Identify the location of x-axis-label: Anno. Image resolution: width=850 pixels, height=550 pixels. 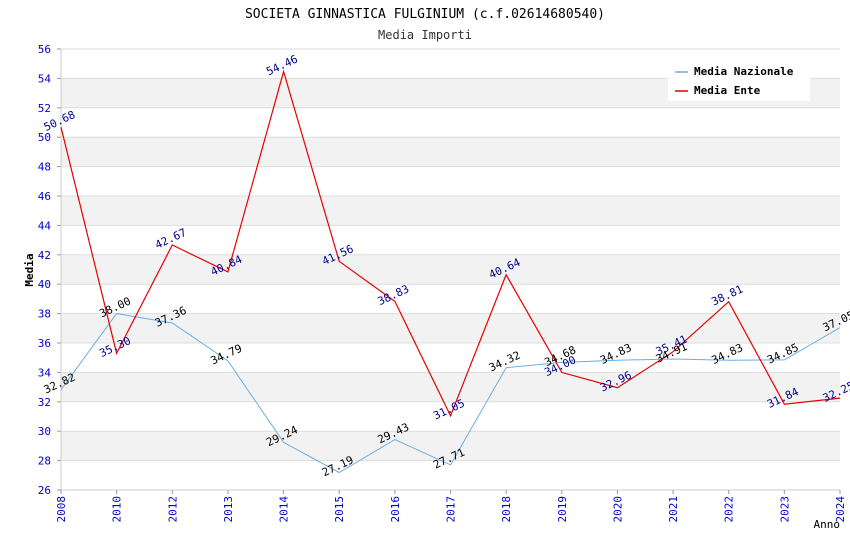
(827, 524).